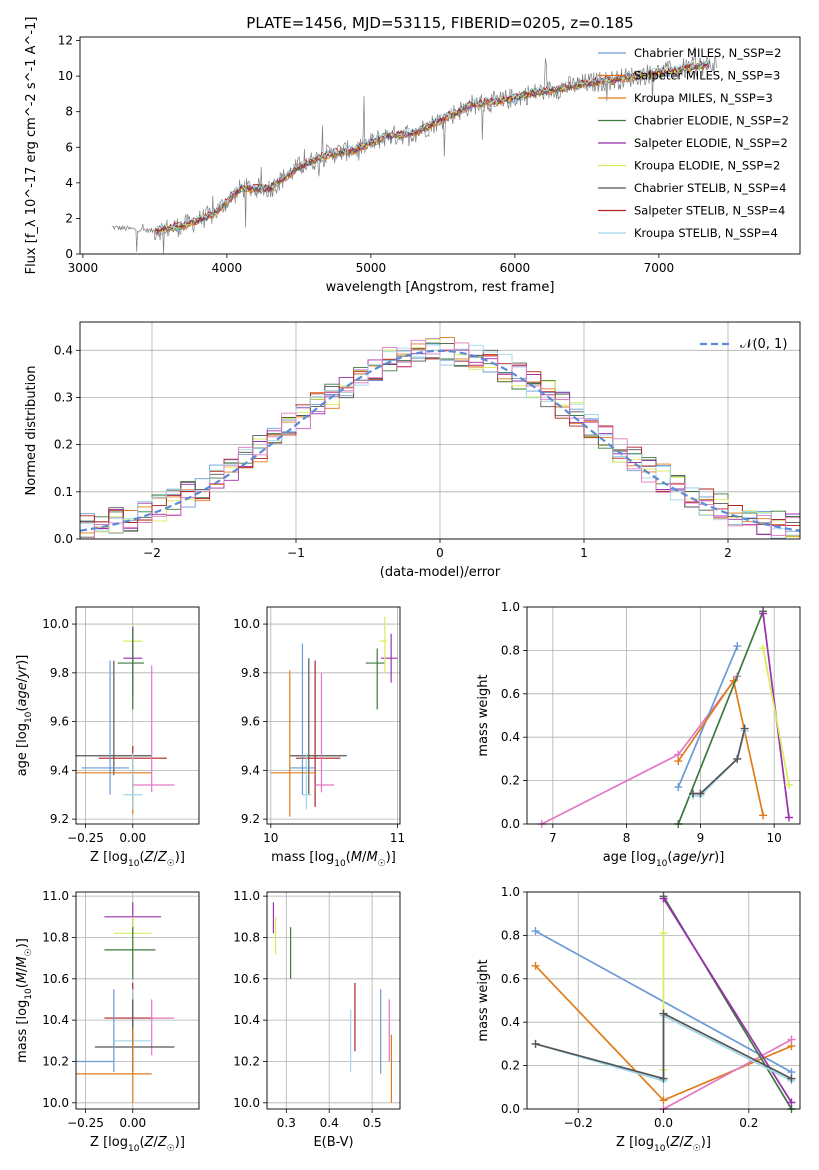 This screenshot has width=819, height=1170. What do you see at coordinates (85, 838) in the screenshot?
I see `x-tick-label: −0.25` at bounding box center [85, 838].